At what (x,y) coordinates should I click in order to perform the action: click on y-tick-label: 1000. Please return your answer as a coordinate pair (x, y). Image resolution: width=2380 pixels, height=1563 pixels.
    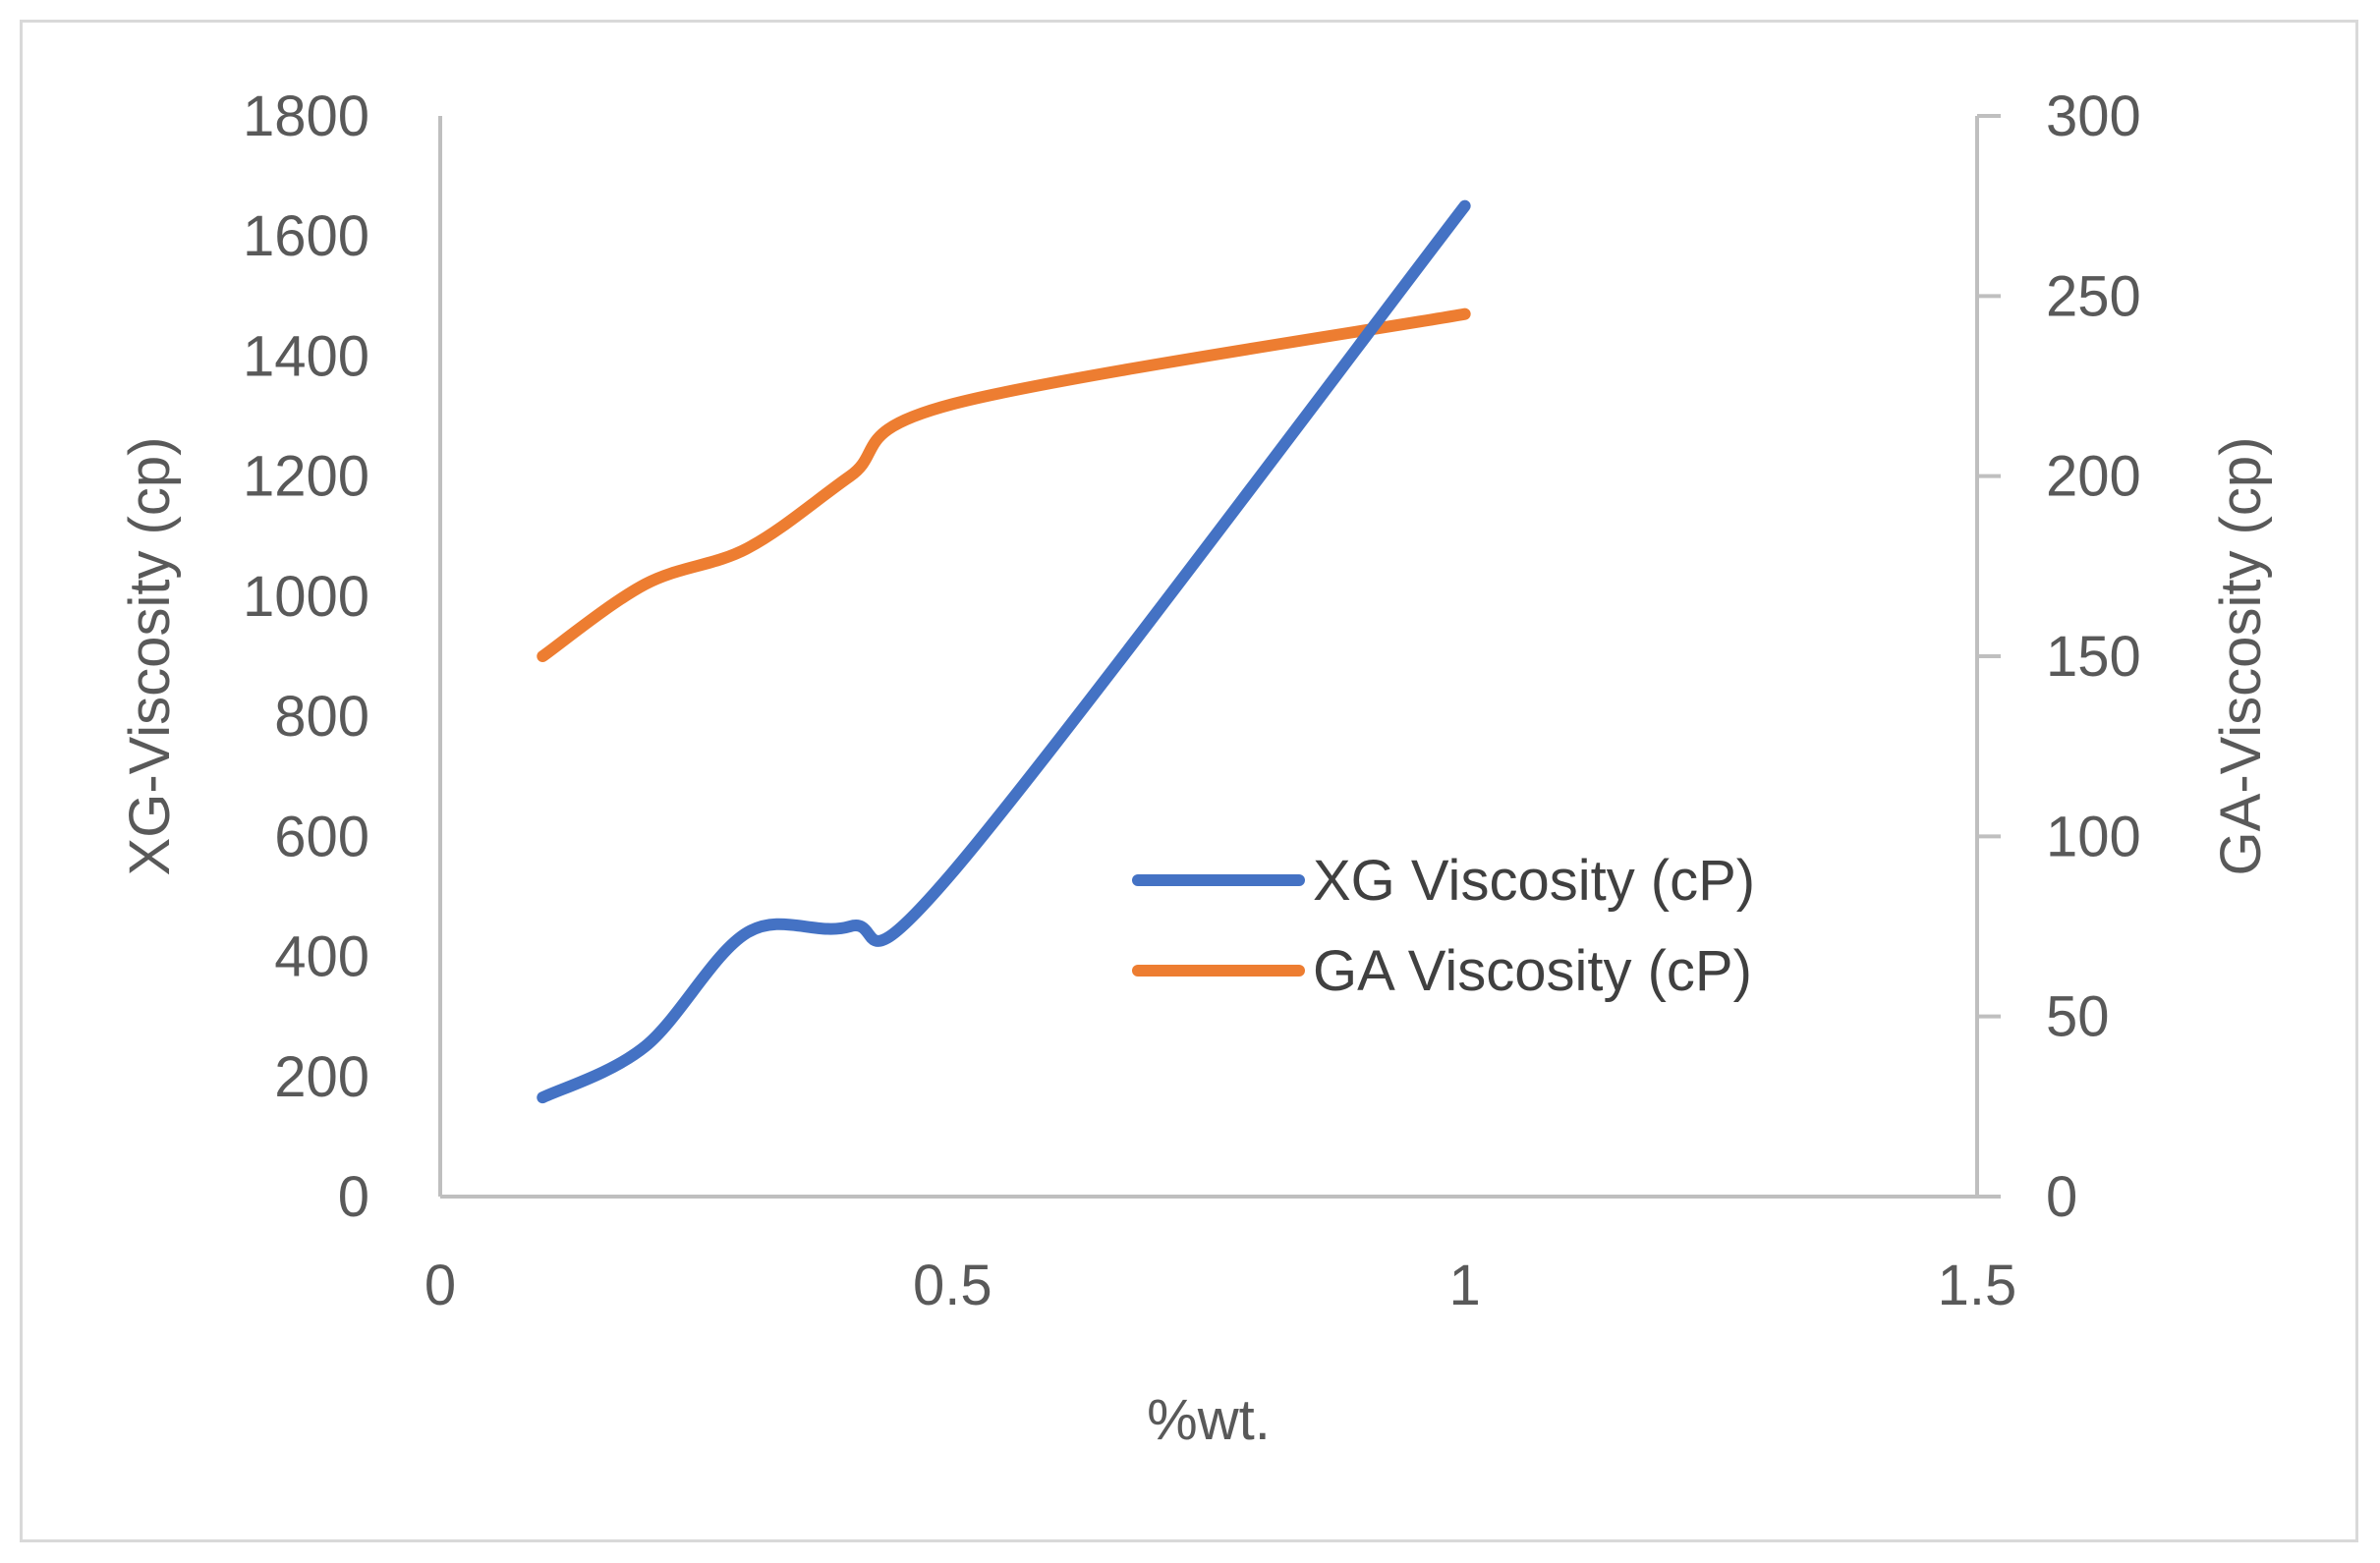
    Looking at the image, I should click on (306, 597).